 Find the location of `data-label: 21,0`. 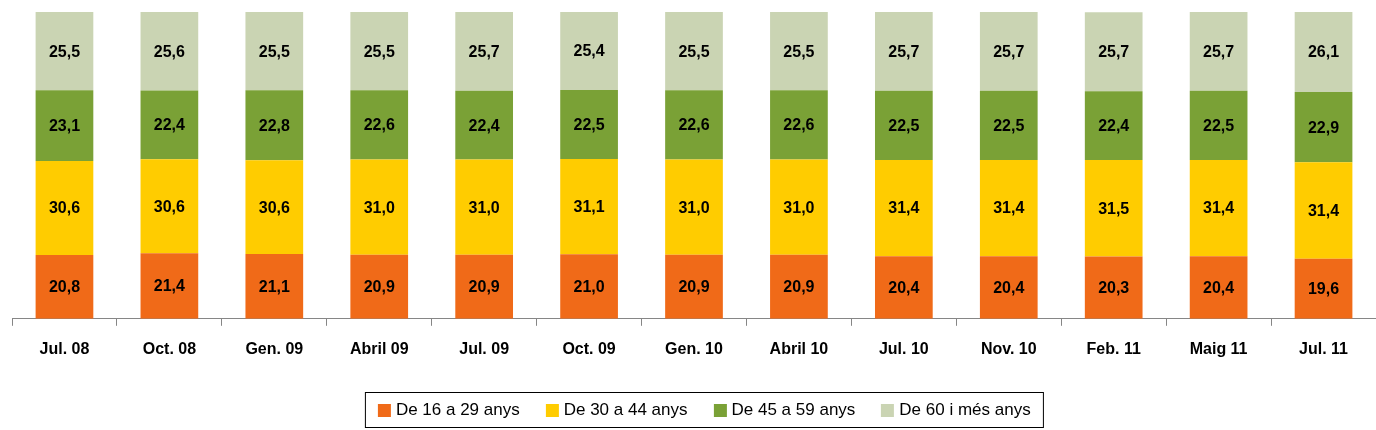

data-label: 21,0 is located at coordinates (589, 286).